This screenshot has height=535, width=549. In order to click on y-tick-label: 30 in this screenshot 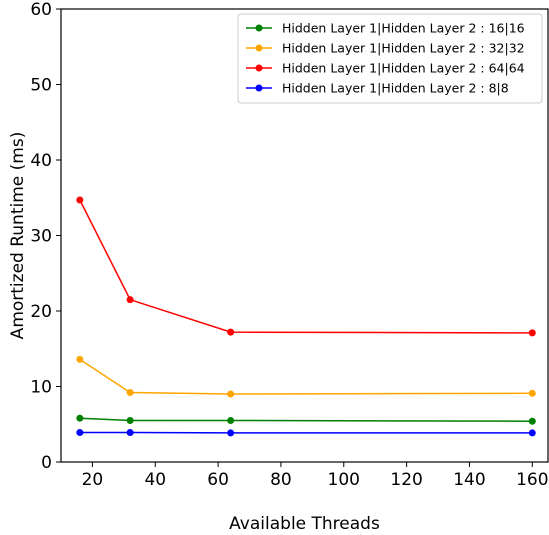, I will do `click(41, 237)`.